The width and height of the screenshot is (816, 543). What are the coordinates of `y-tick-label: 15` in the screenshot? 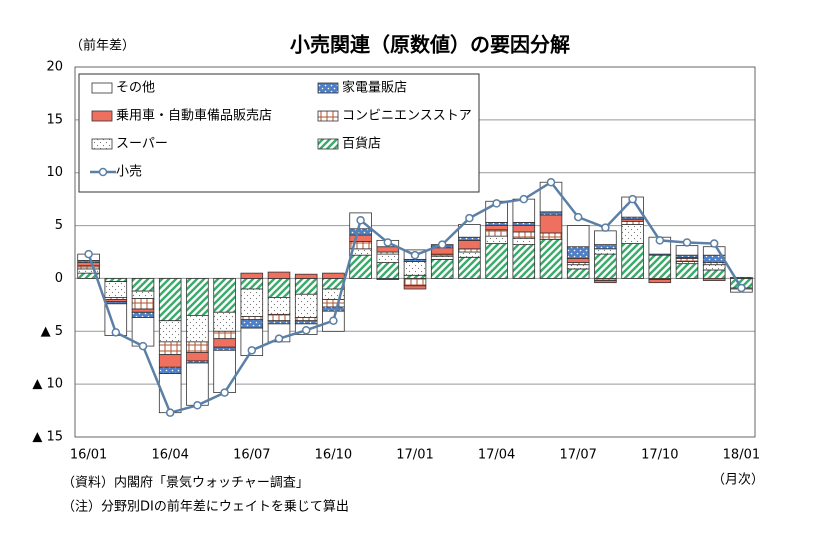 It's located at (54, 119).